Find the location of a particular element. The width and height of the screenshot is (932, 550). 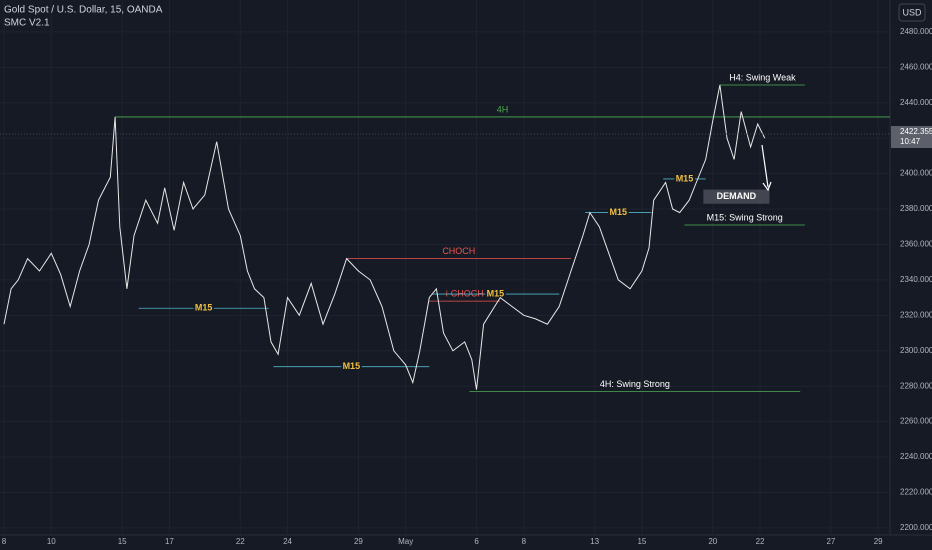

x-tick-label: 27 is located at coordinates (830, 541).